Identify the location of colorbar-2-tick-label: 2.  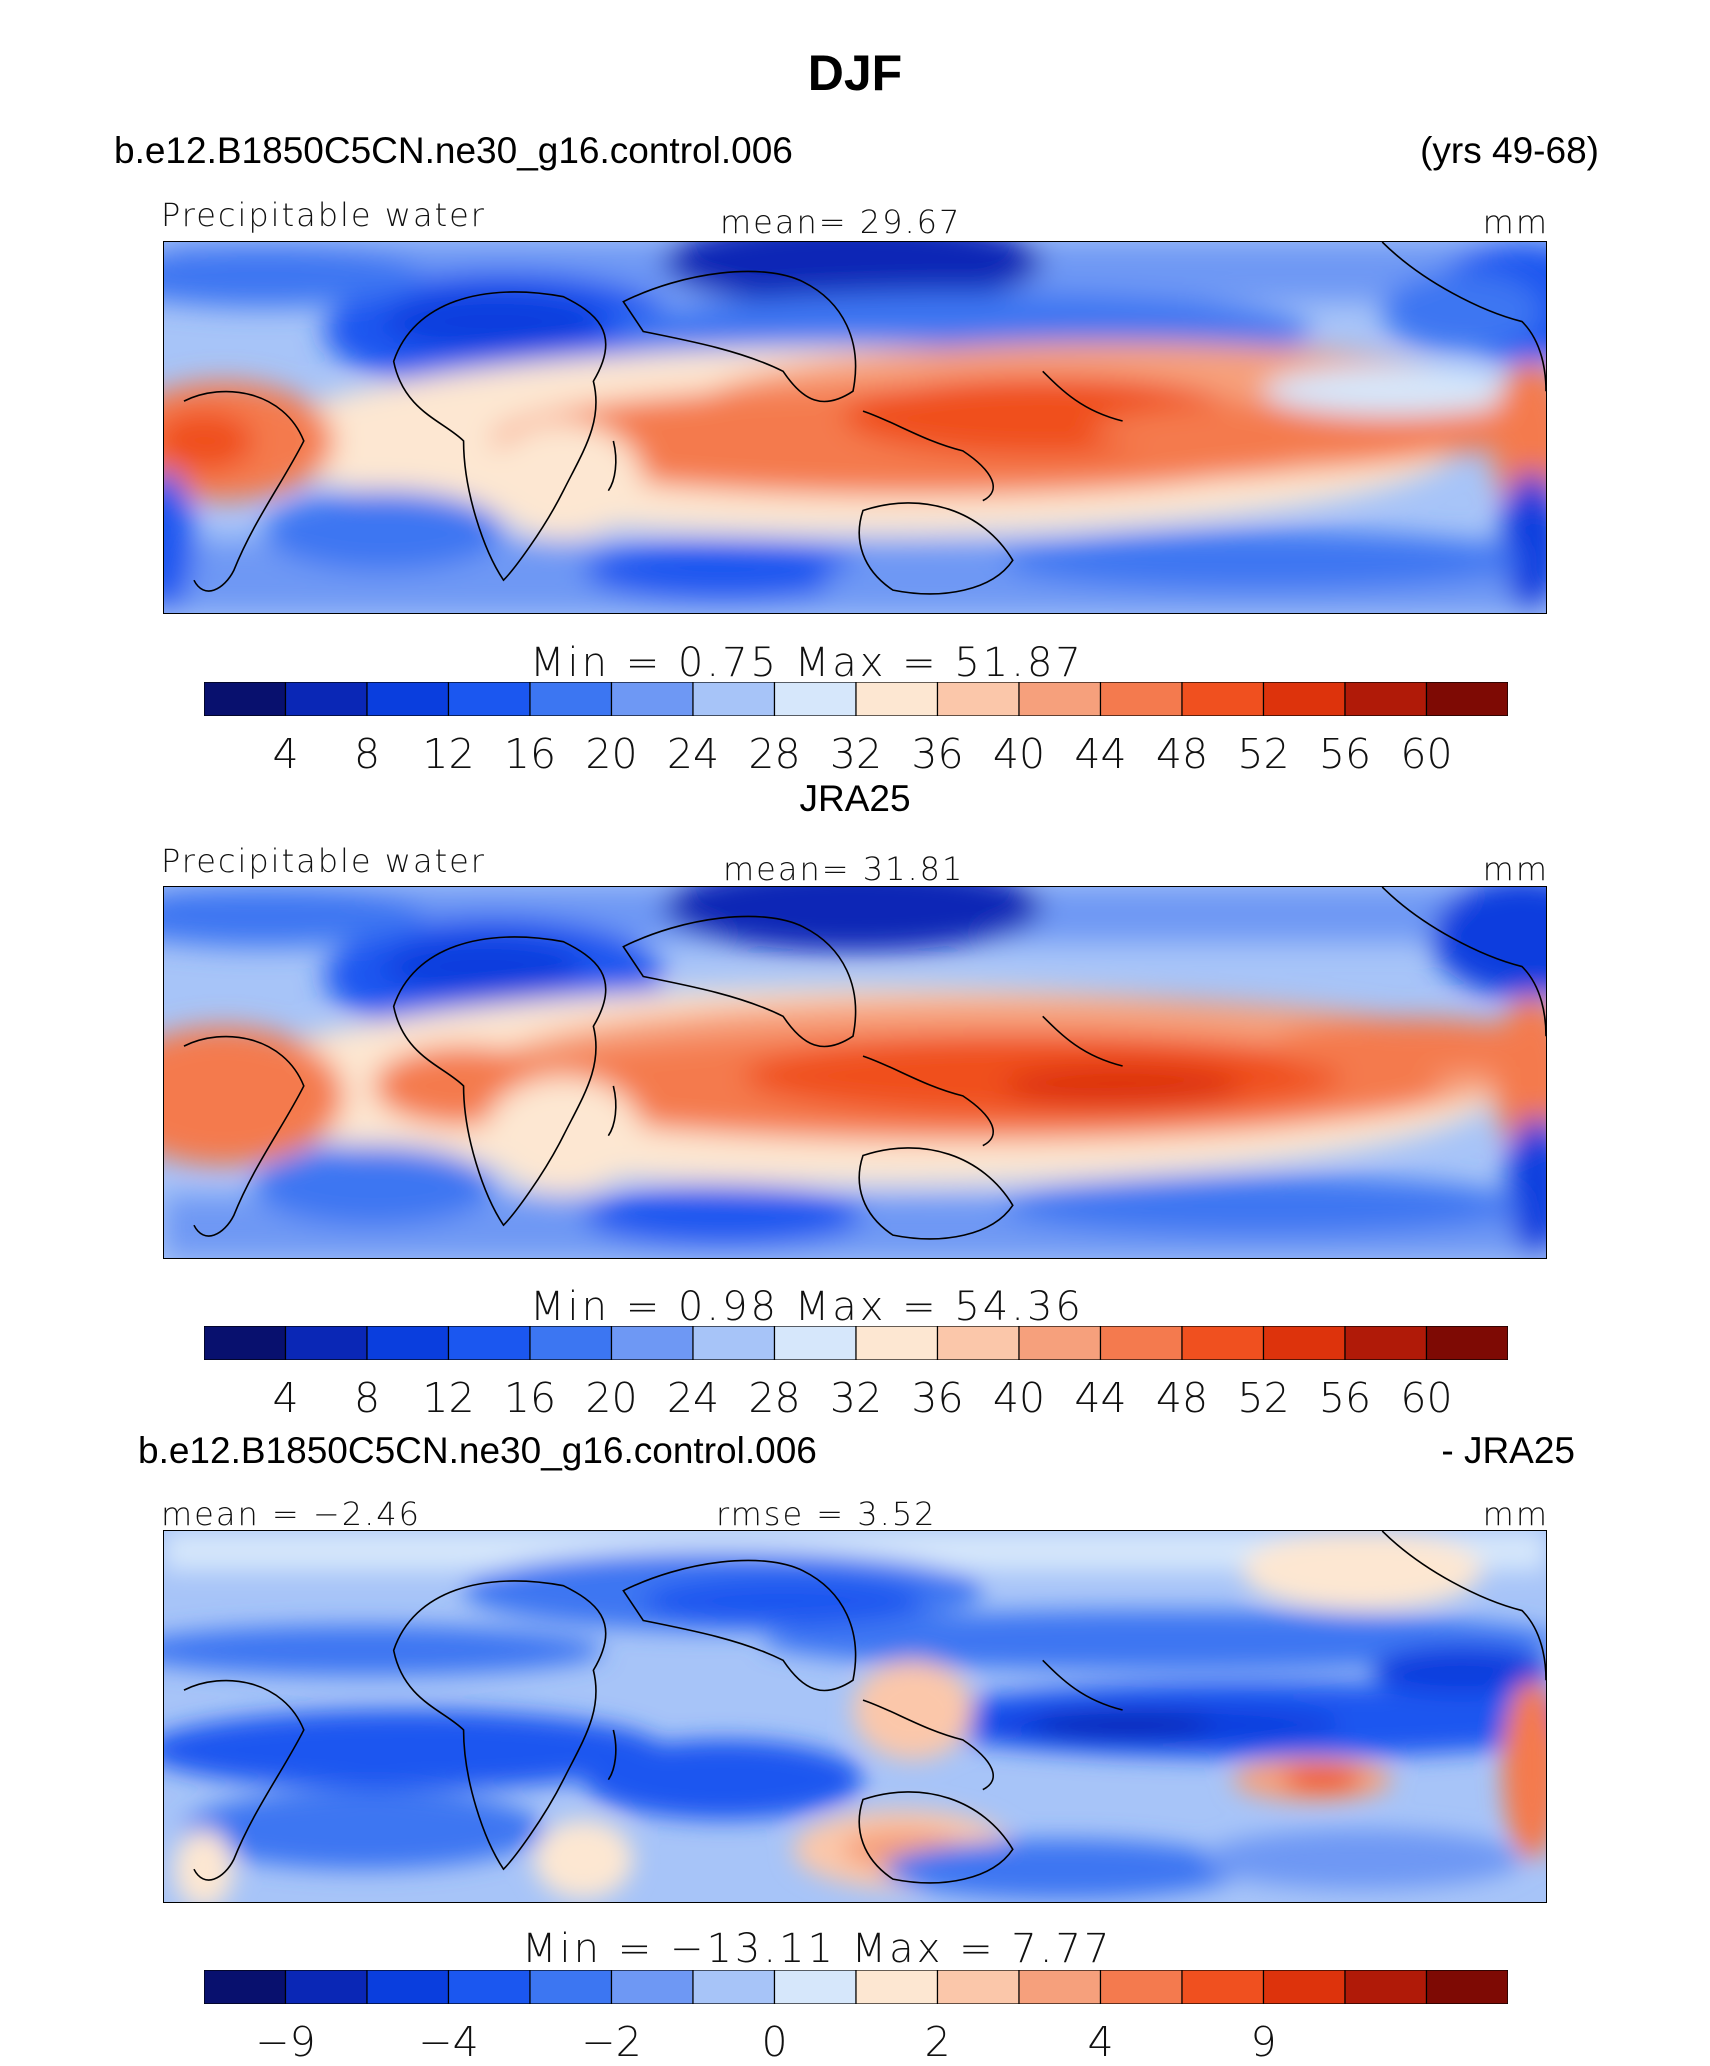
(937, 2042).